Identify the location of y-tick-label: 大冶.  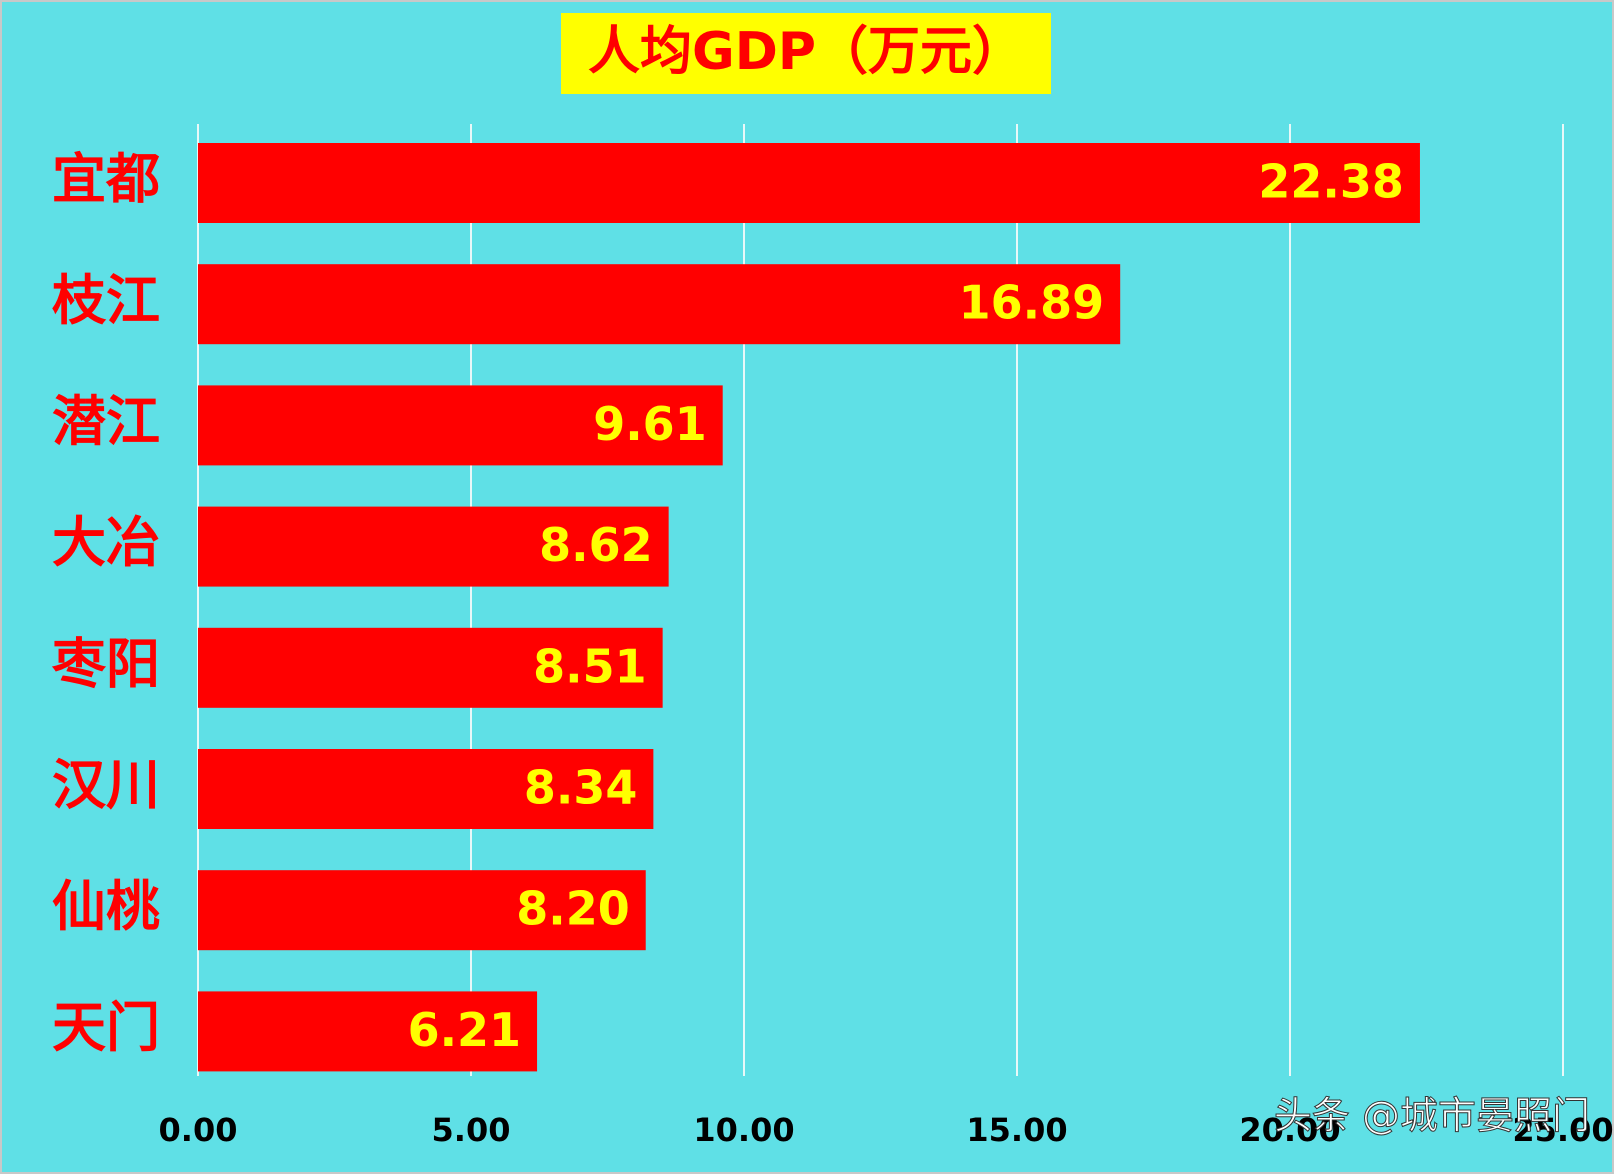
(106, 542).